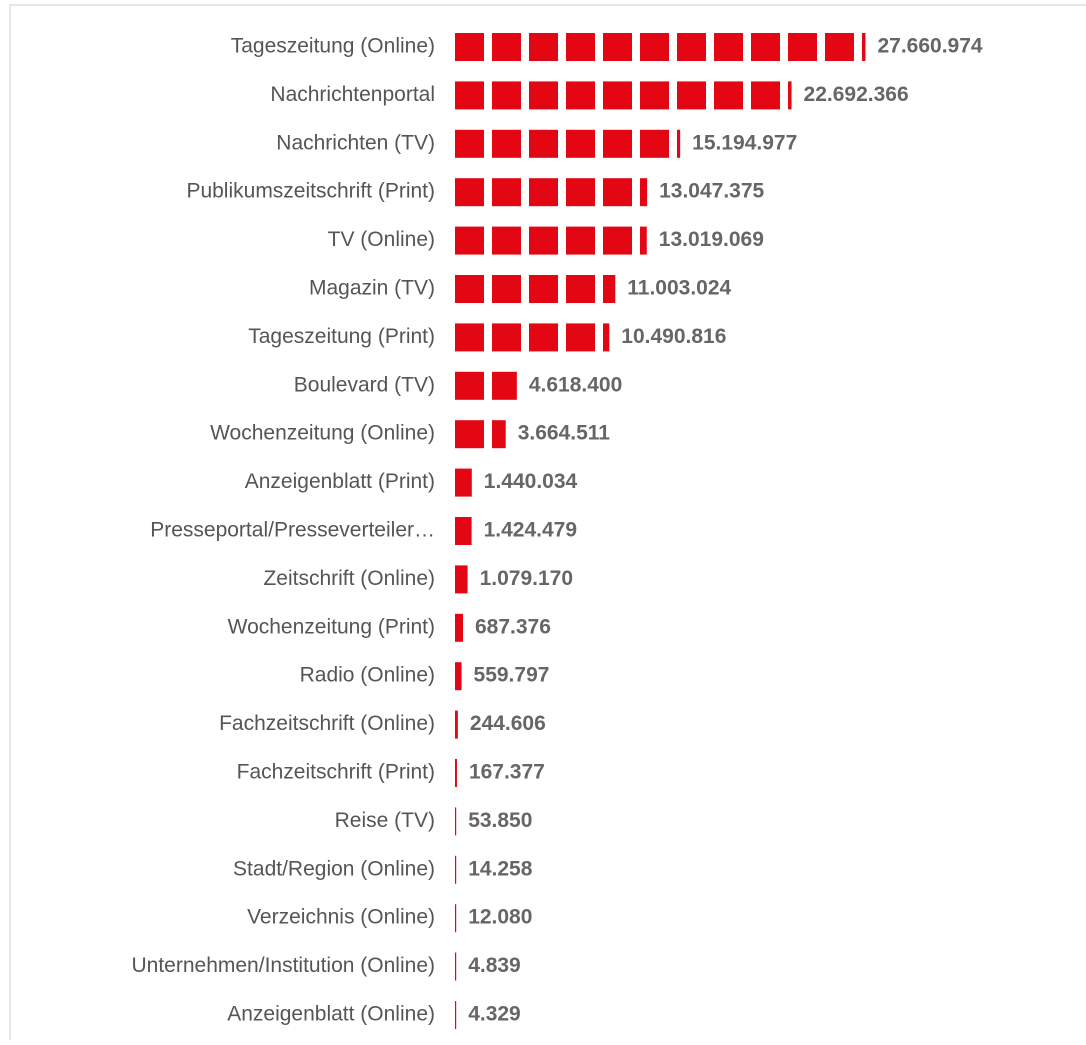  I want to click on category-label: Nachrichten (TV), so click(355, 142).